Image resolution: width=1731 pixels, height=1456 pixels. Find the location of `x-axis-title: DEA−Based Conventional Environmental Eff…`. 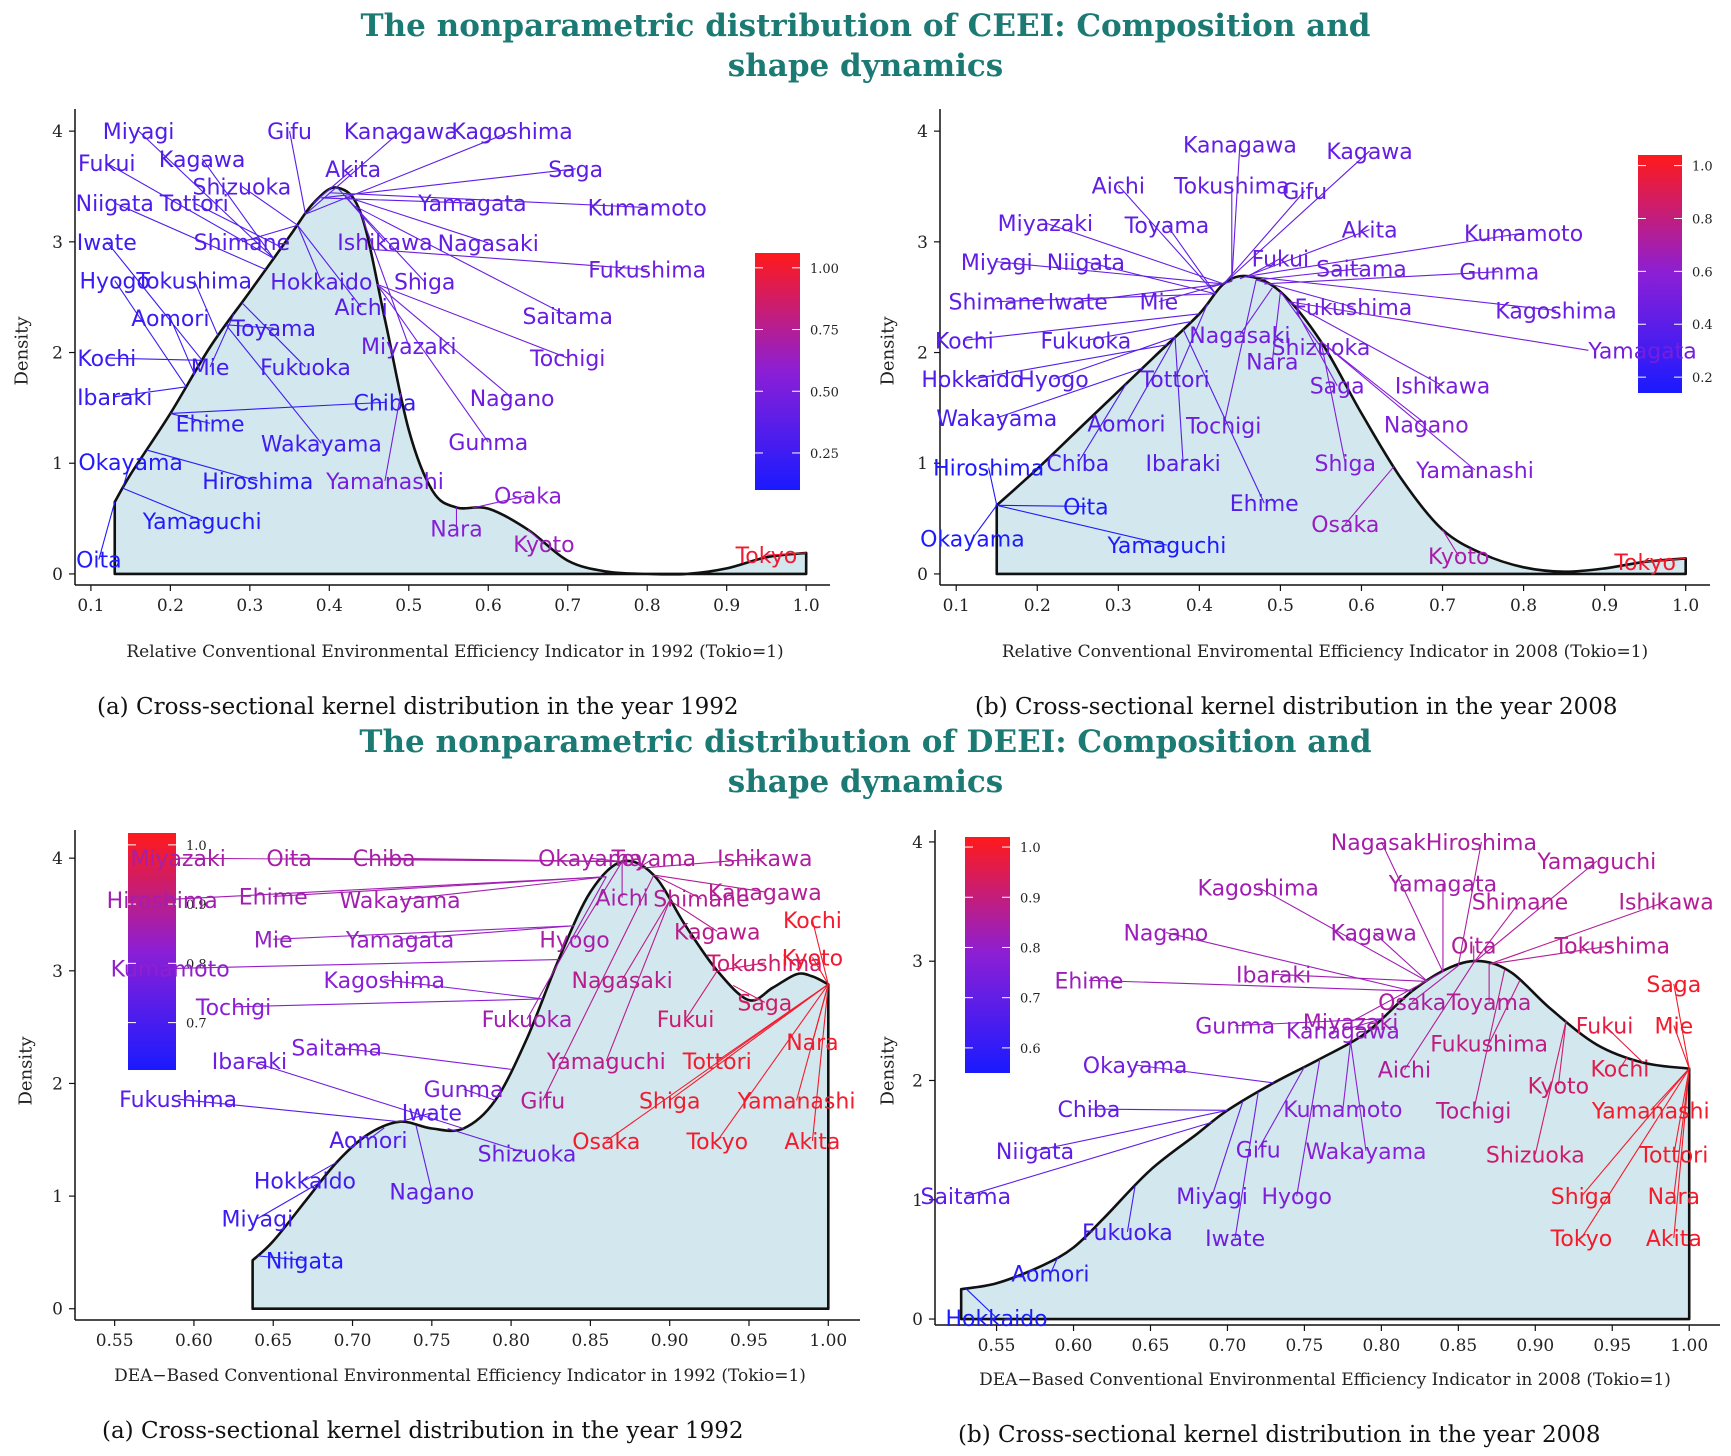

x-axis-title: DEA−Based Conventional Environmental Eff… is located at coordinates (460, 1376).